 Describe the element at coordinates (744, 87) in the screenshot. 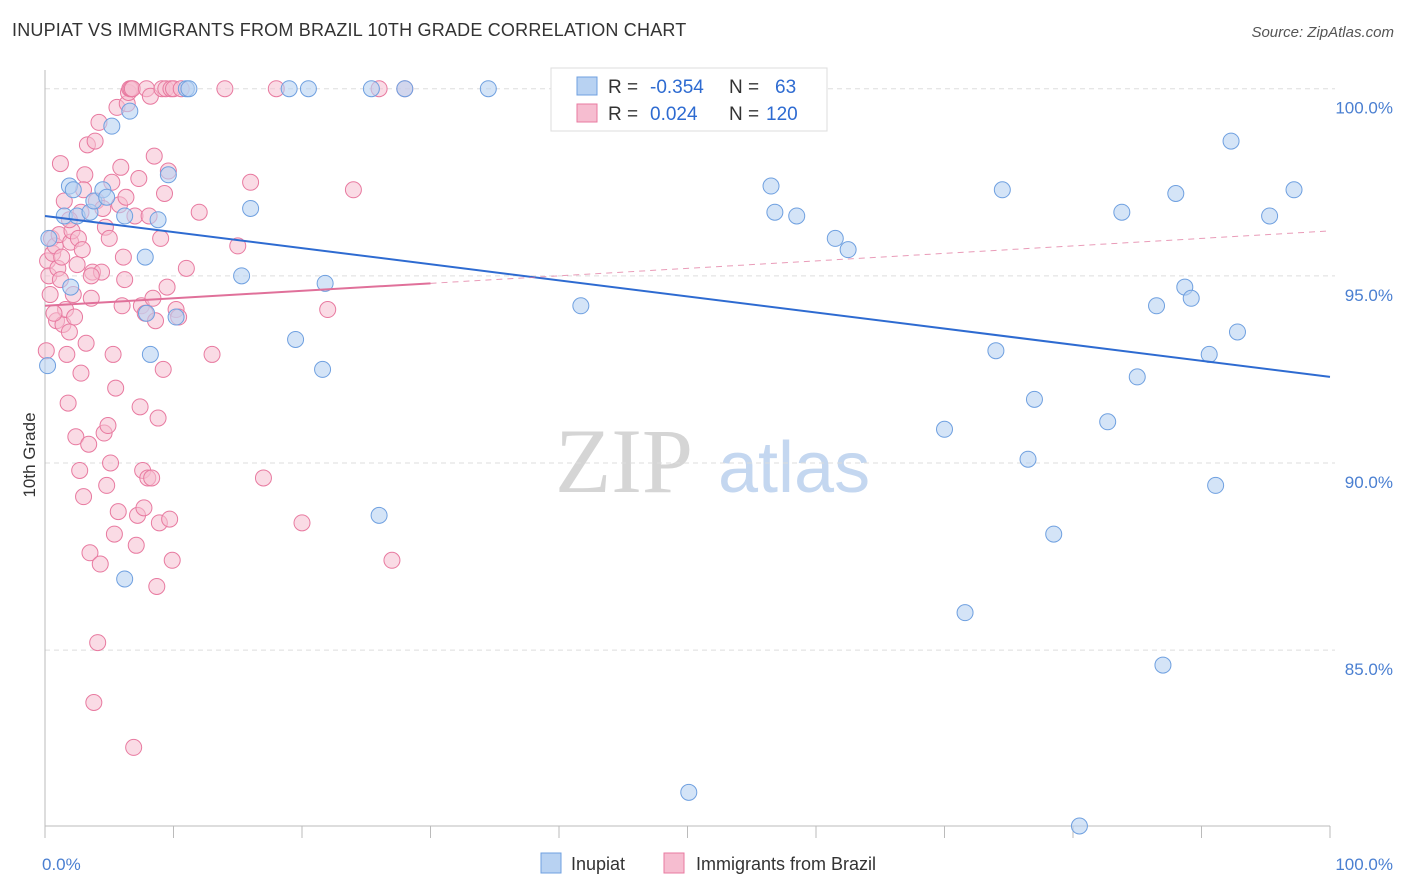

I see `legend-n-label-inupiat: N =` at that location.